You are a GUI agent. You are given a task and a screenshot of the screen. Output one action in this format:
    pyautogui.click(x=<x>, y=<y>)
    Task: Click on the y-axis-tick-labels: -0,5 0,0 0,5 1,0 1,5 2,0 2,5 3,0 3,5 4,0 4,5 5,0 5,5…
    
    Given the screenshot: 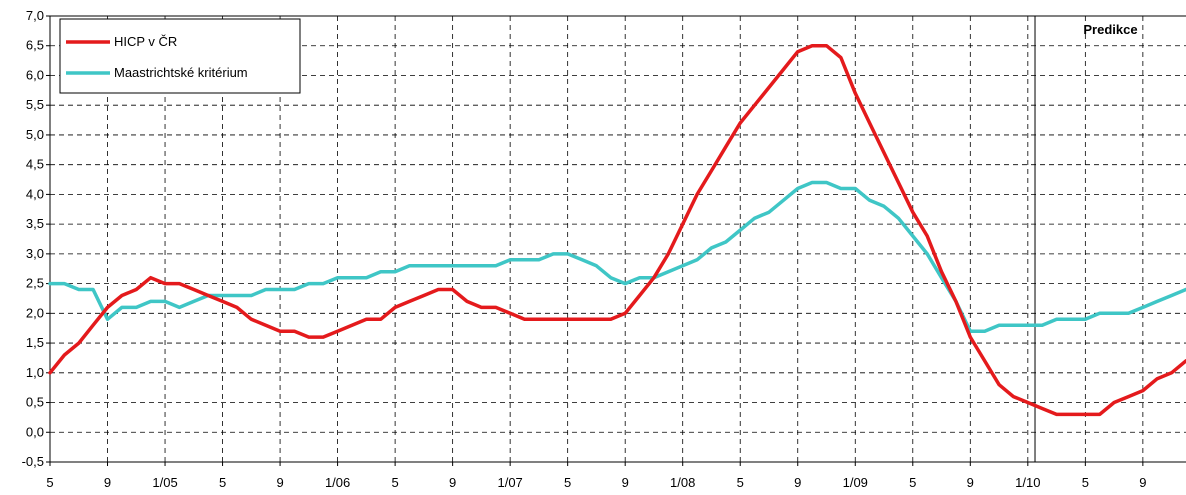 What is the action you would take?
    pyautogui.click(x=36, y=238)
    